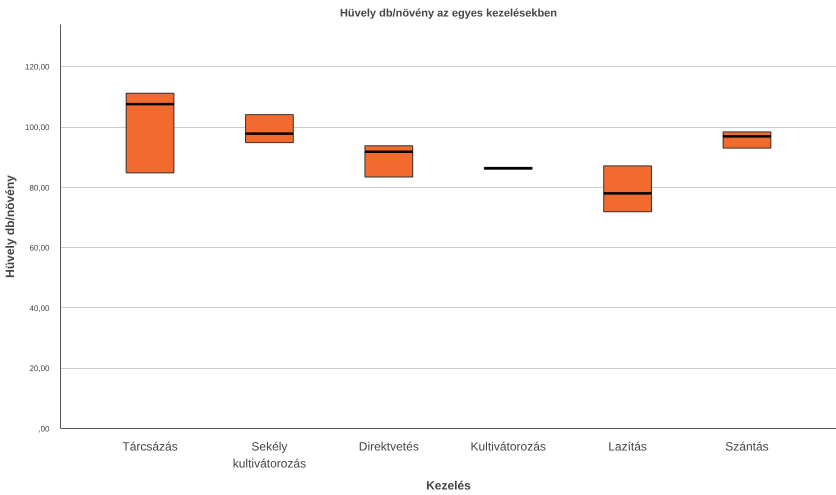  What do you see at coordinates (449, 485) in the screenshot?
I see `x-axis-title: Kezelés` at bounding box center [449, 485].